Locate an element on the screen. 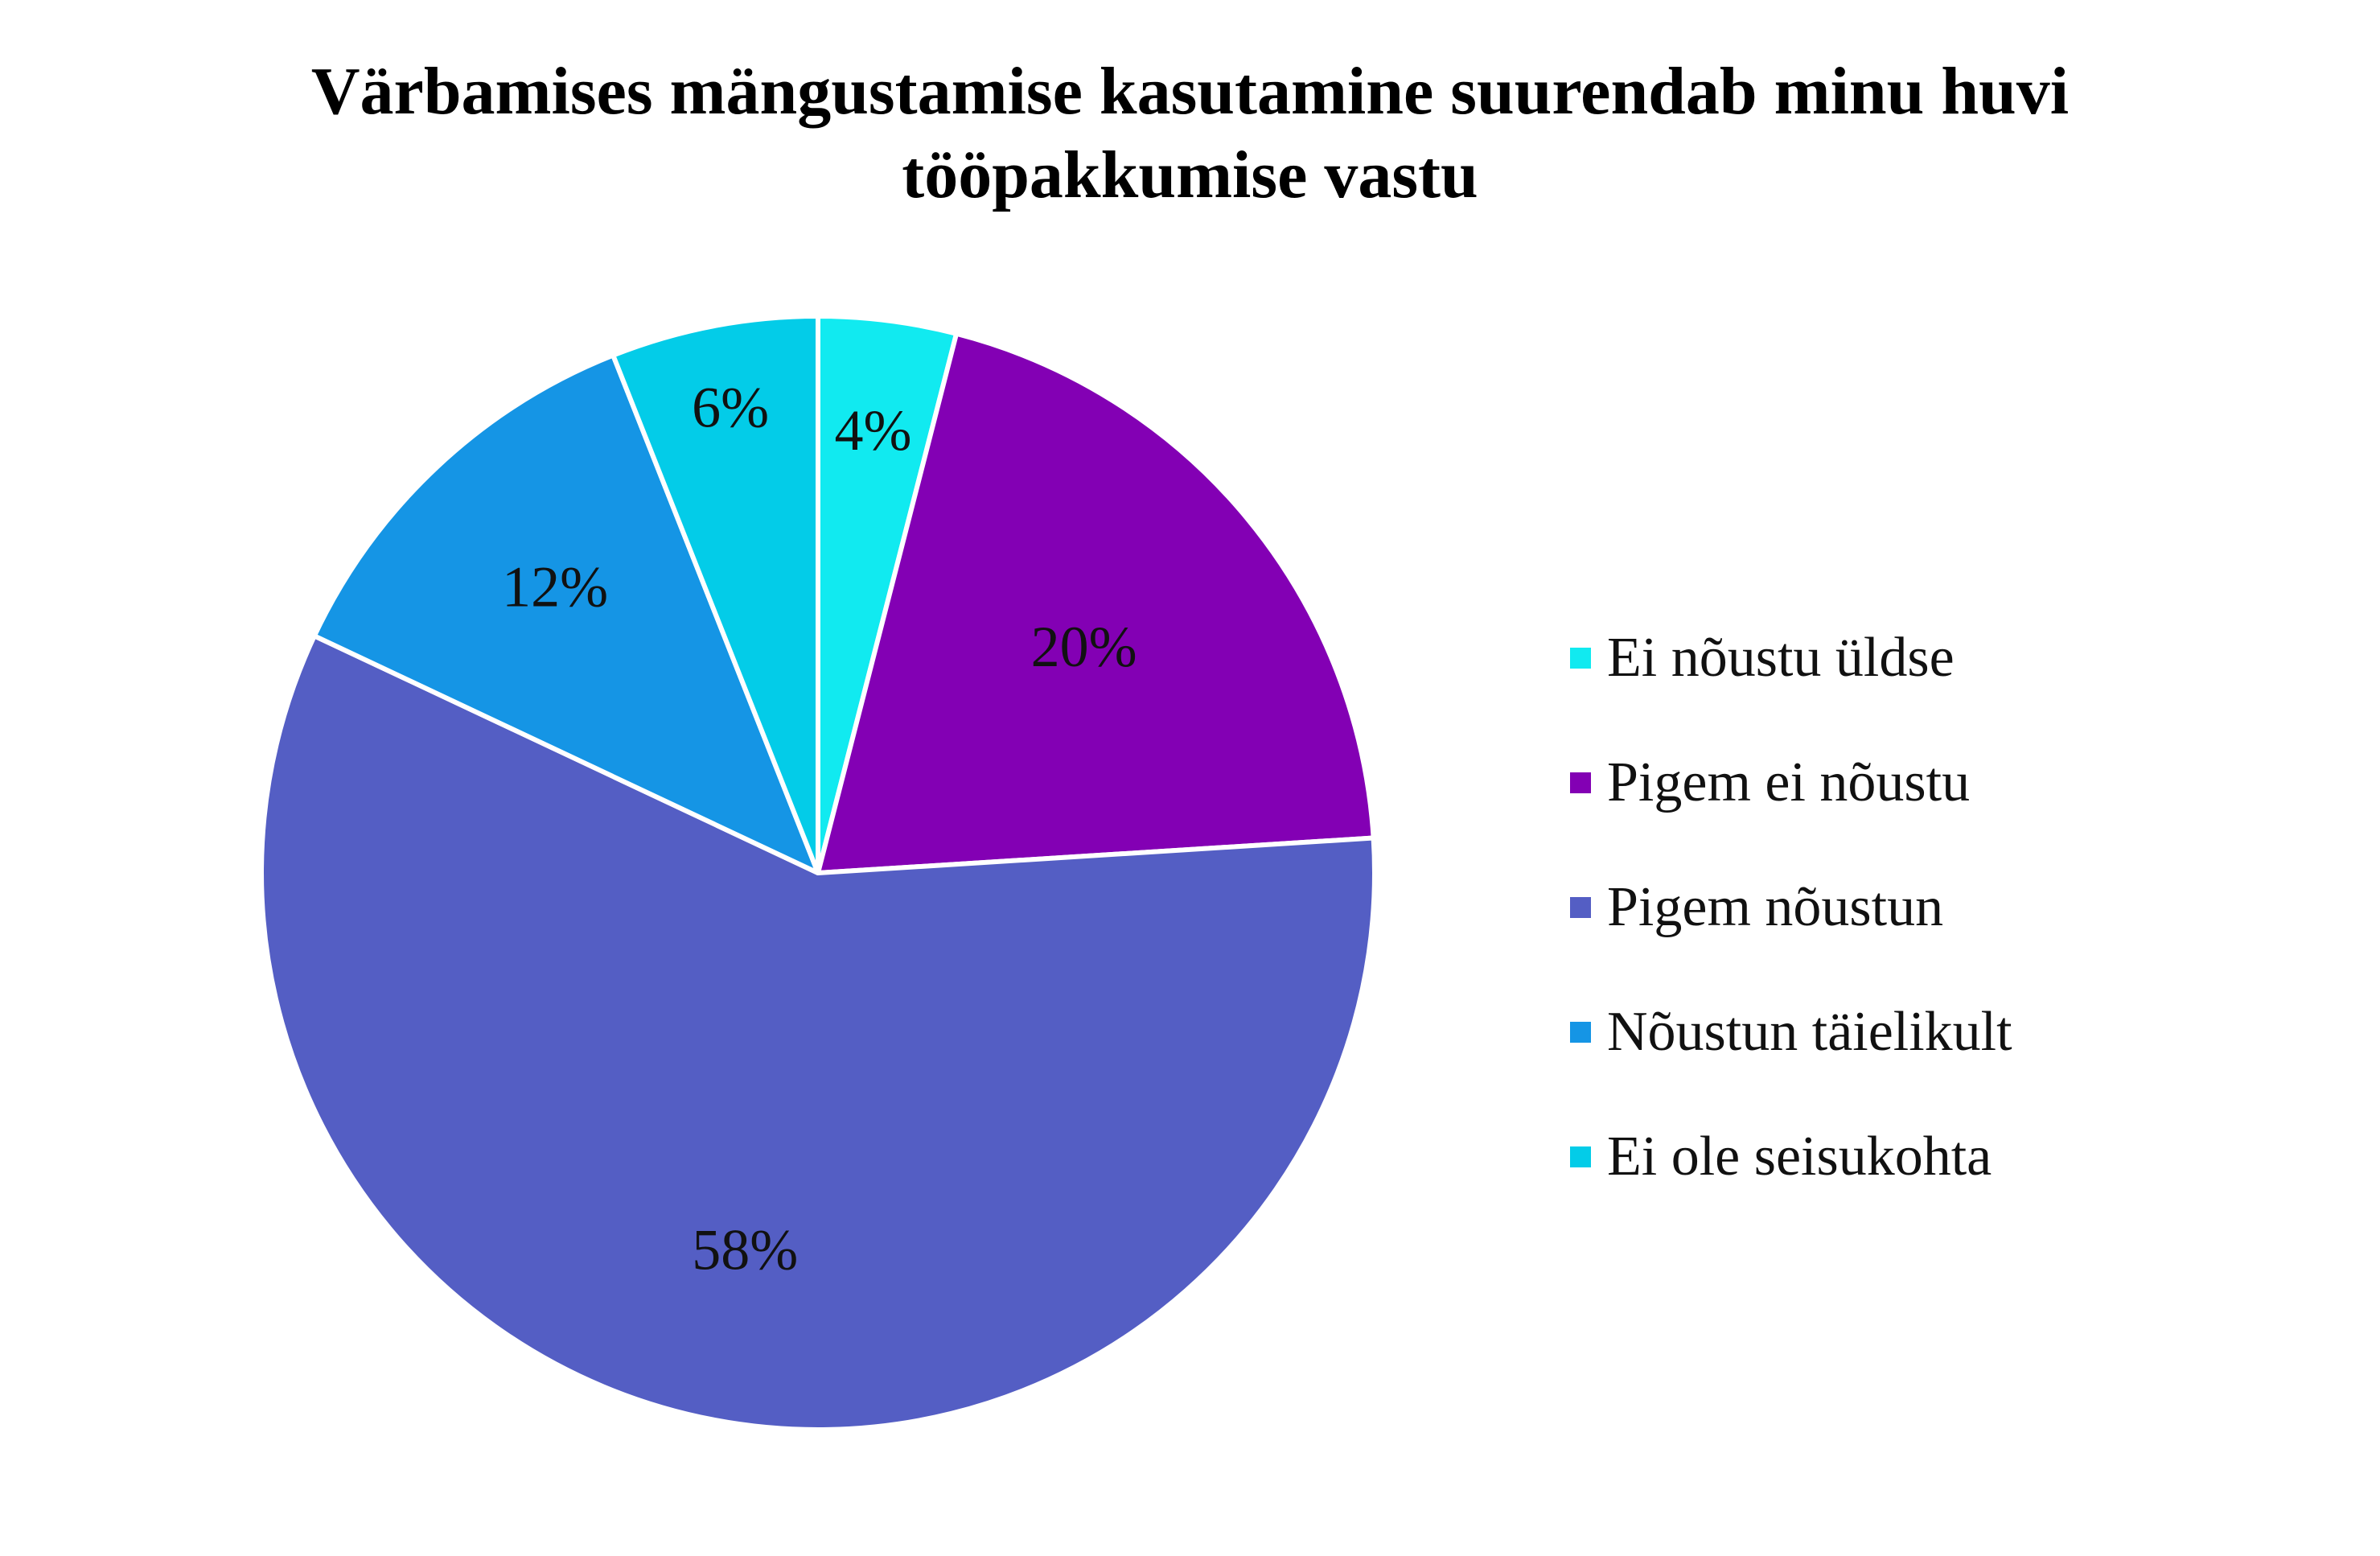  legend-item-ei-noustu-uldse: Ei nõustu üldse is located at coordinates (1791, 657).